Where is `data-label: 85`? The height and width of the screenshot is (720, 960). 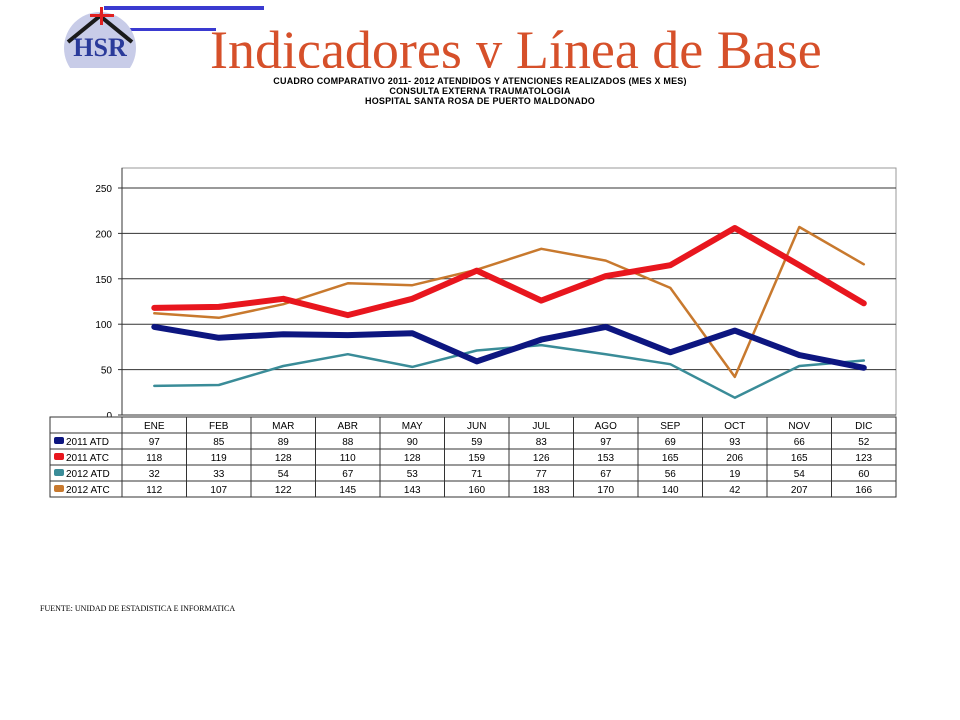 data-label: 85 is located at coordinates (219, 442).